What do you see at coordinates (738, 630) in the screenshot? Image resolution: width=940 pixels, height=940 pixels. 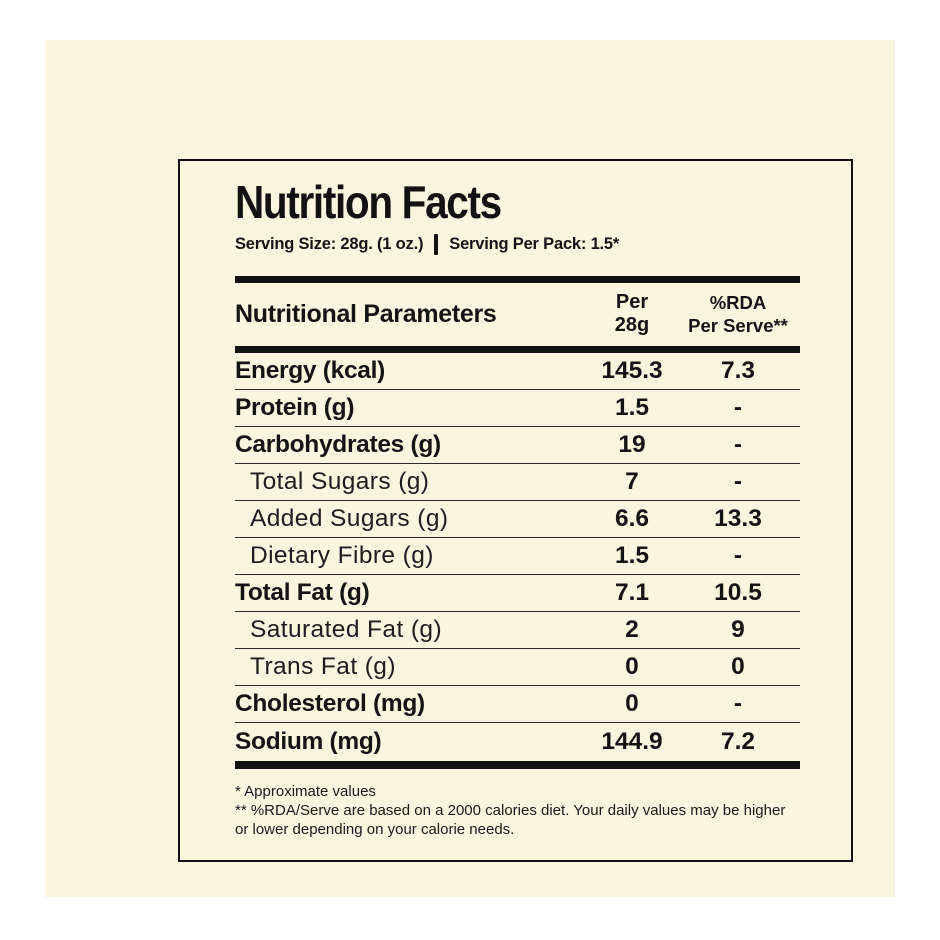 I see `row-value-rda: 9` at bounding box center [738, 630].